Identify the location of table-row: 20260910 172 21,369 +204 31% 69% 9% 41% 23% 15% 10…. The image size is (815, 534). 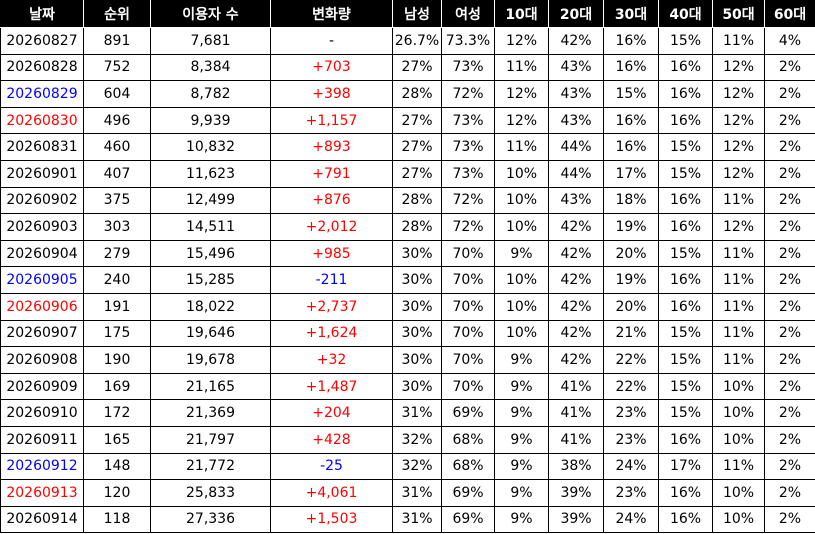
(407, 413).